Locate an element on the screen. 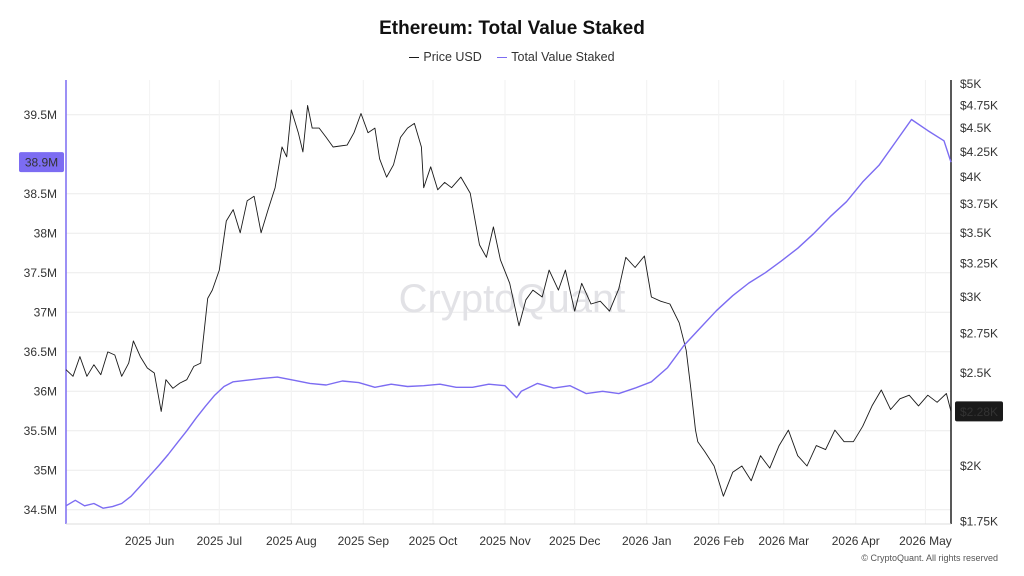  y-right-tick-label: $3.75K is located at coordinates (979, 204).